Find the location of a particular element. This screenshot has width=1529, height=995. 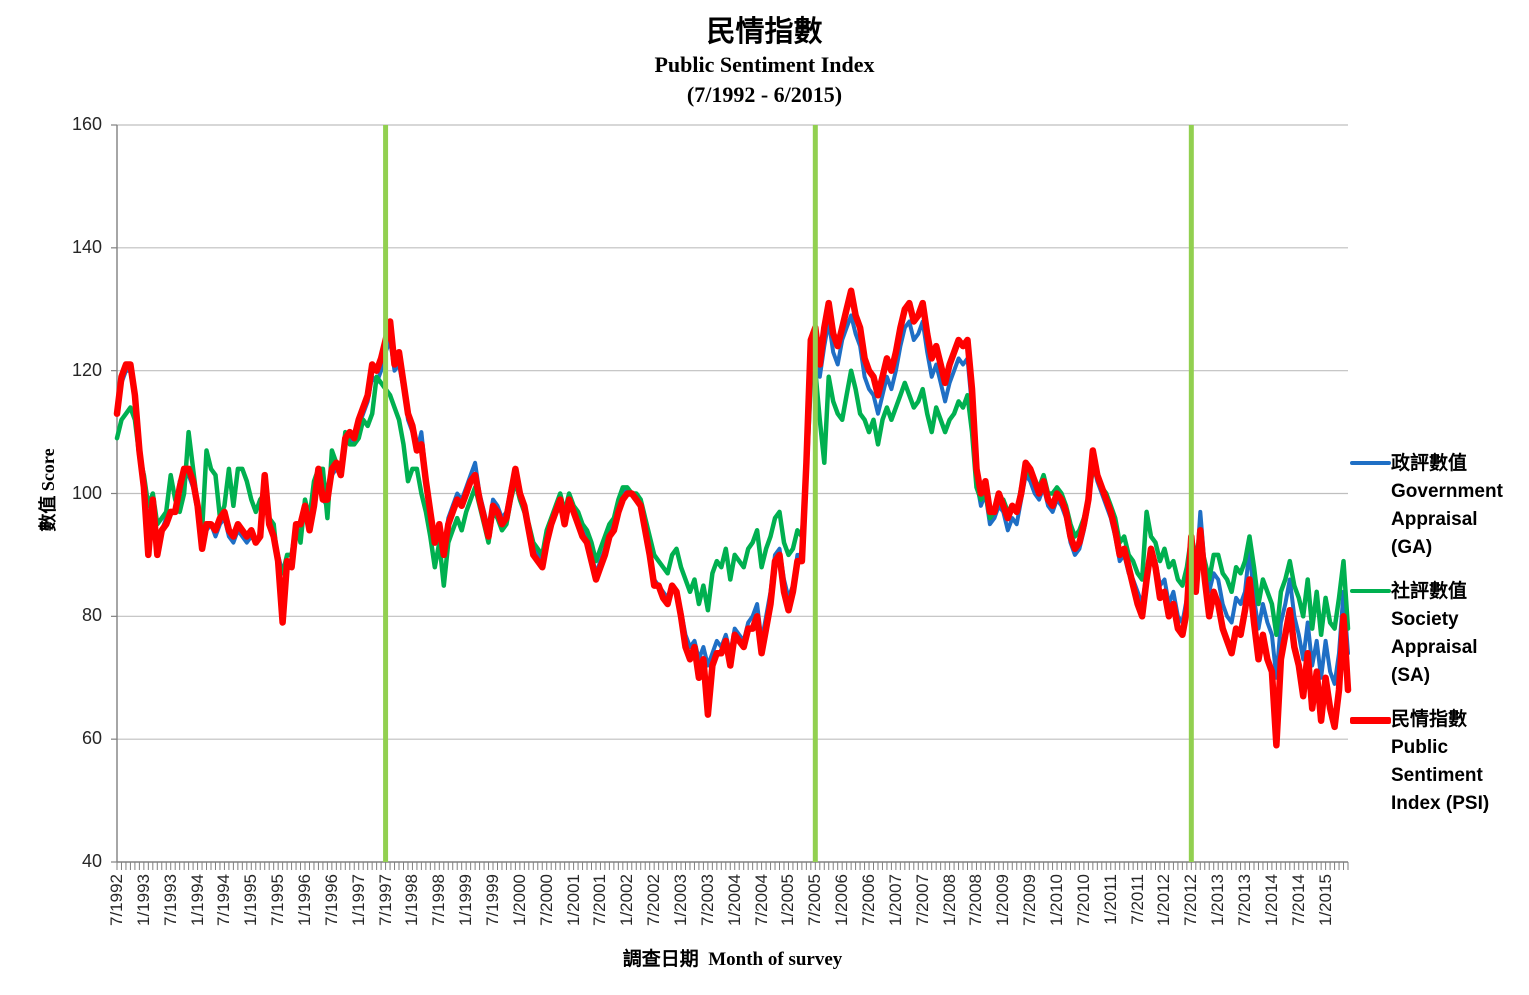

x-tick-label: 1/1994 is located at coordinates (197, 900).